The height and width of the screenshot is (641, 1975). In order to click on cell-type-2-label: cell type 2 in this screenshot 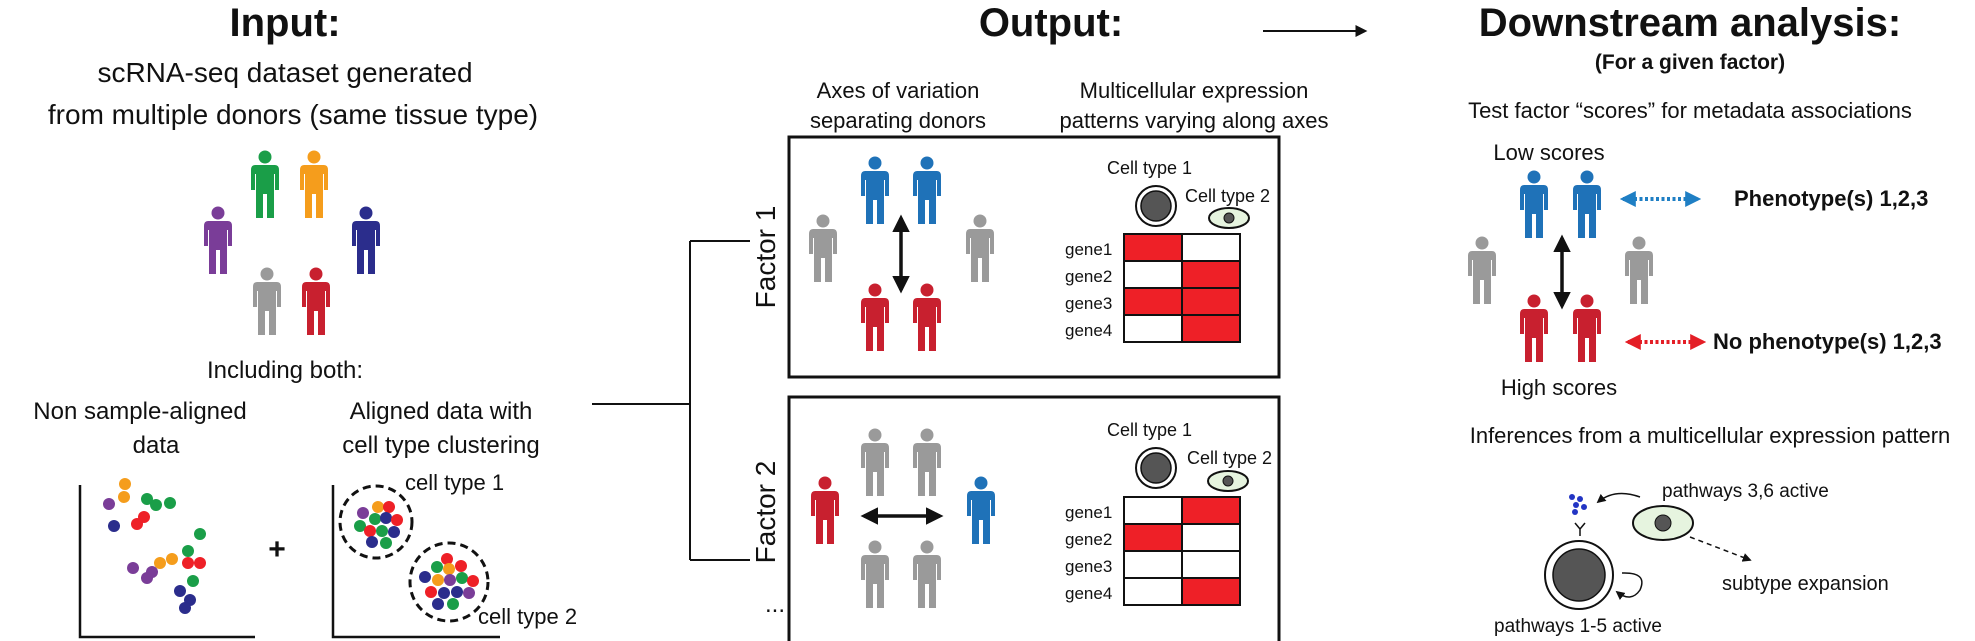, I will do `click(527, 616)`.